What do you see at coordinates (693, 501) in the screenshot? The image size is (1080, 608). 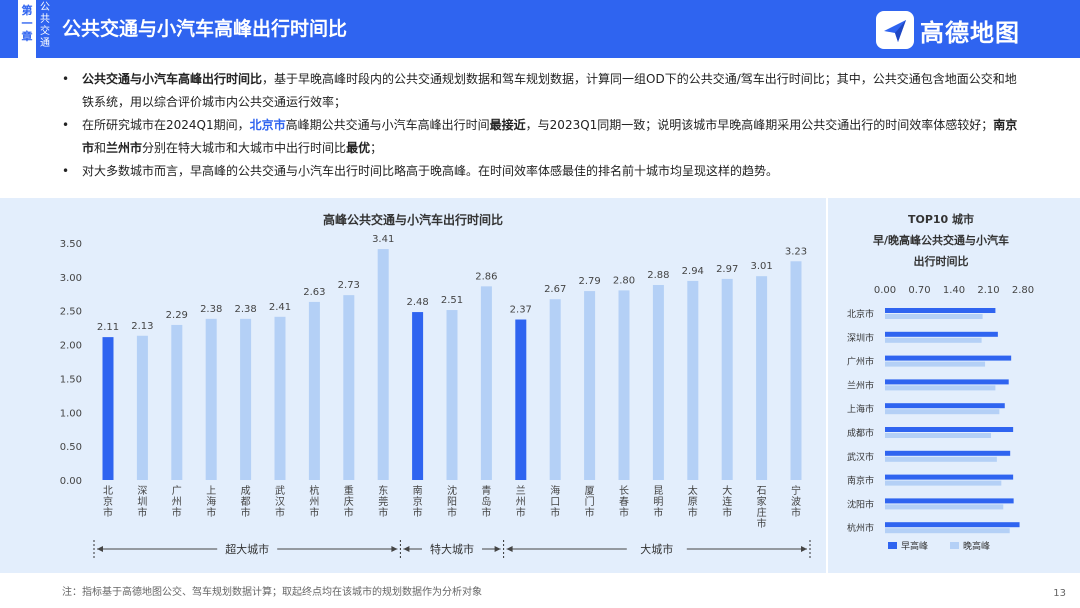 I see `x-tick-label: 太原市` at bounding box center [693, 501].